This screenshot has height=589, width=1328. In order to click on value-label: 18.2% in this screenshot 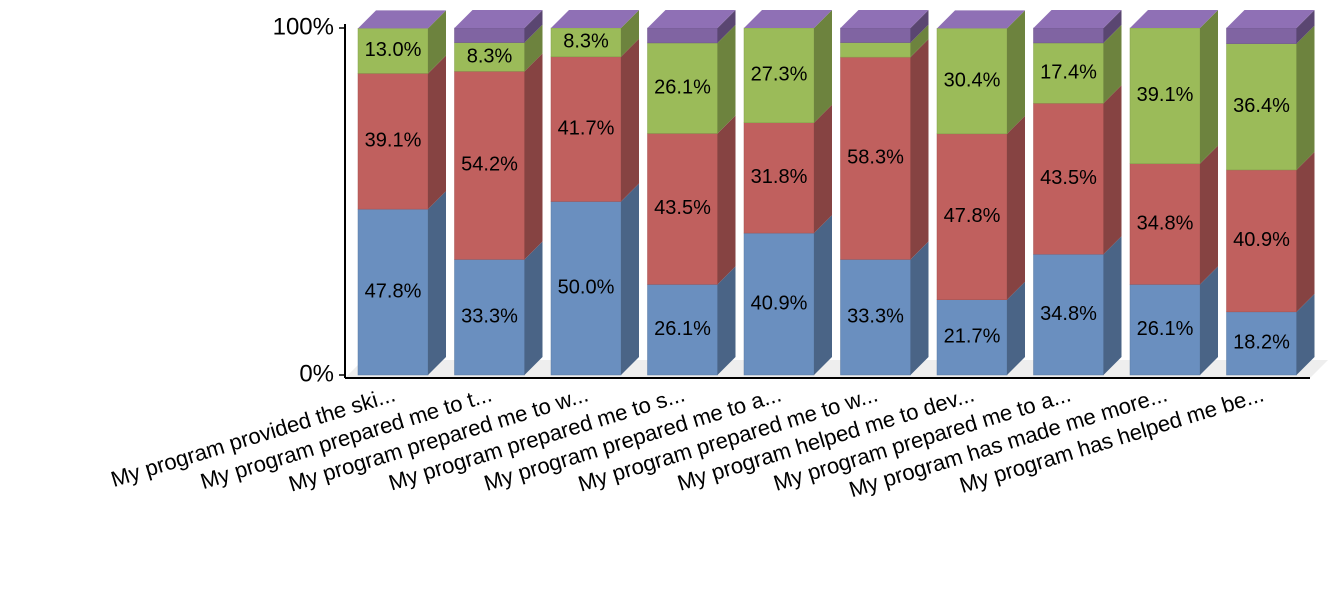, I will do `click(1261, 343)`.